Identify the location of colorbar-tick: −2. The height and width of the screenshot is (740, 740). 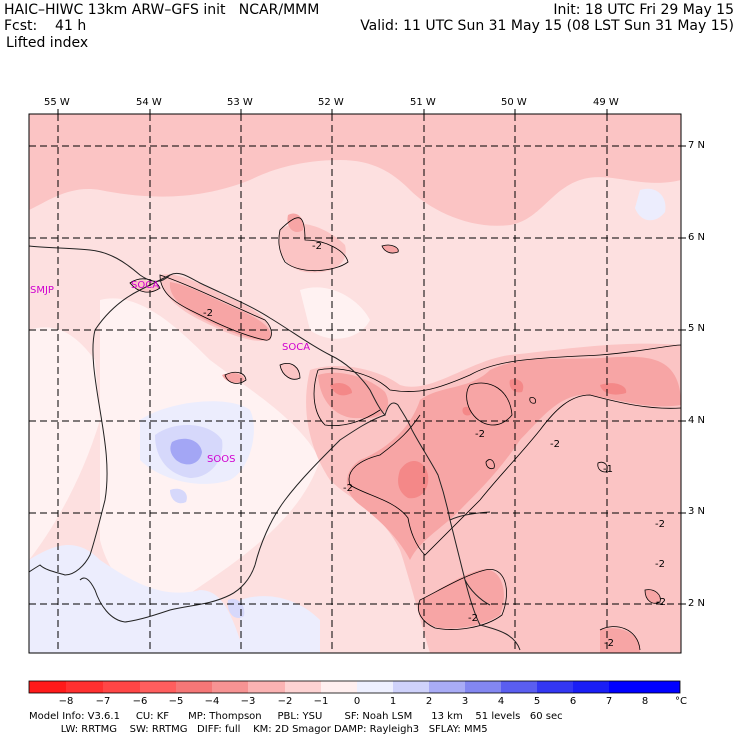
(285, 701).